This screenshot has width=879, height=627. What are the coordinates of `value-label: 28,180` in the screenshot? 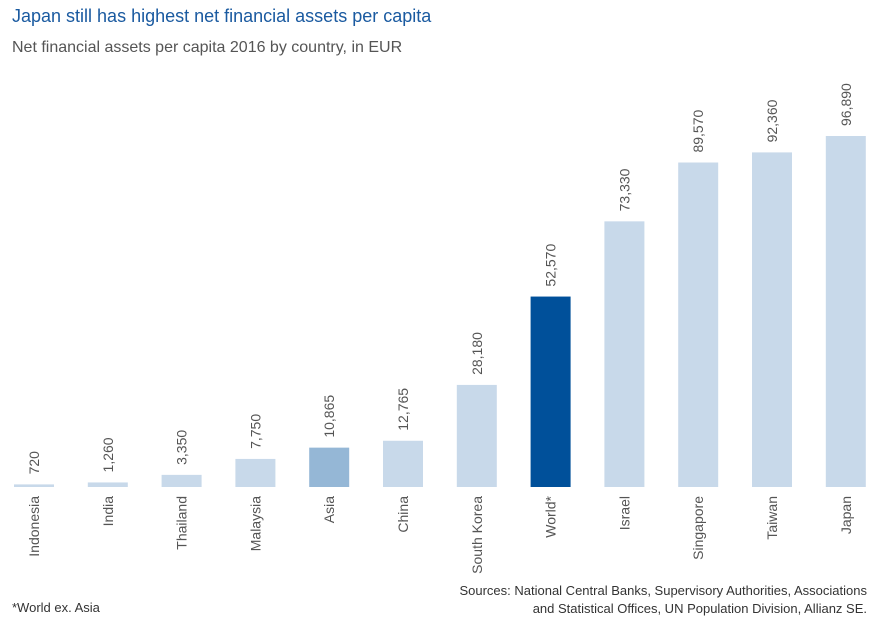 It's located at (477, 353).